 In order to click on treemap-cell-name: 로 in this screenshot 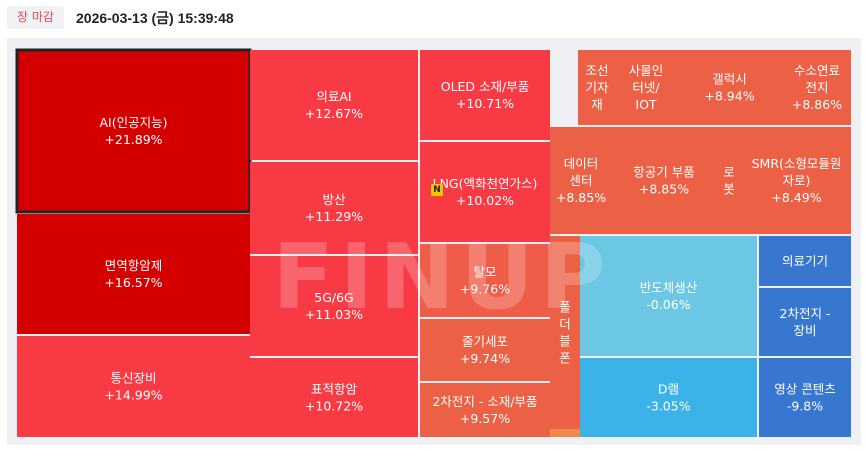, I will do `click(729, 171)`.